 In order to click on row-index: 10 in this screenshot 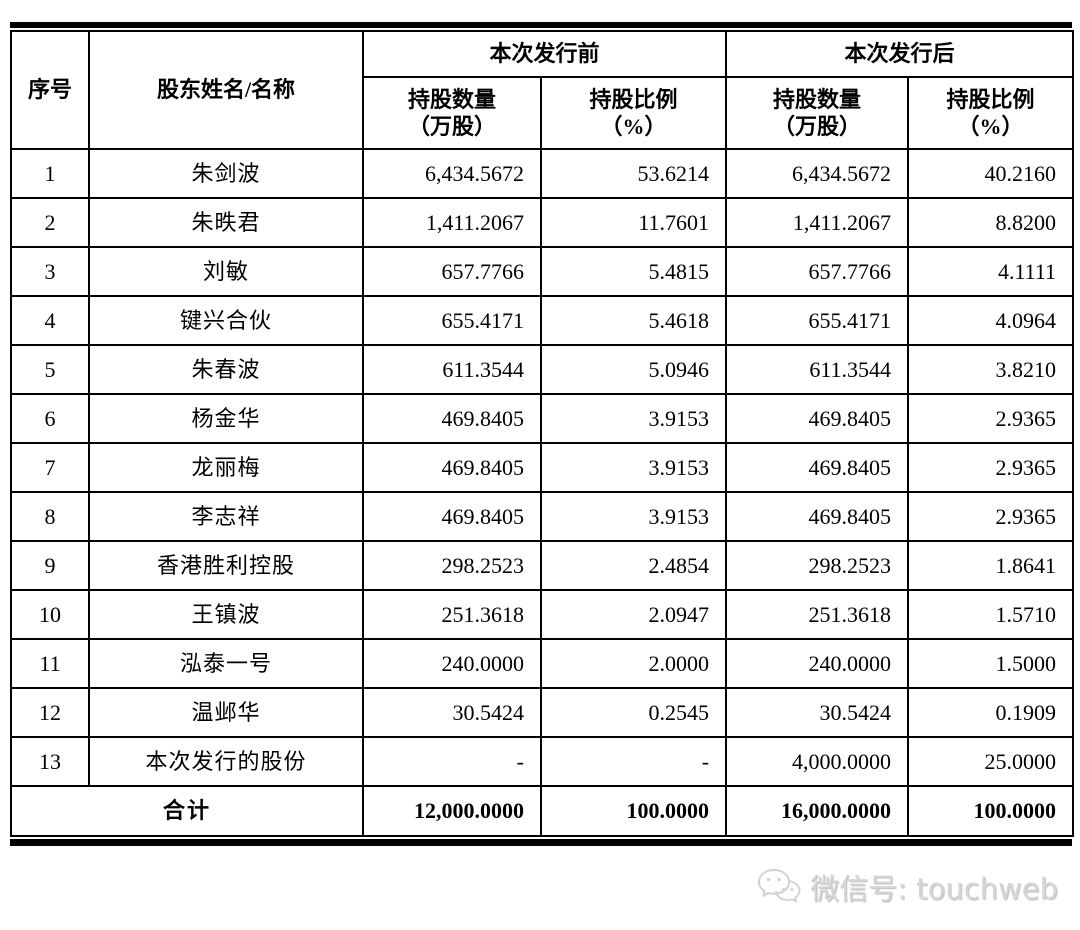, I will do `click(50, 614)`.